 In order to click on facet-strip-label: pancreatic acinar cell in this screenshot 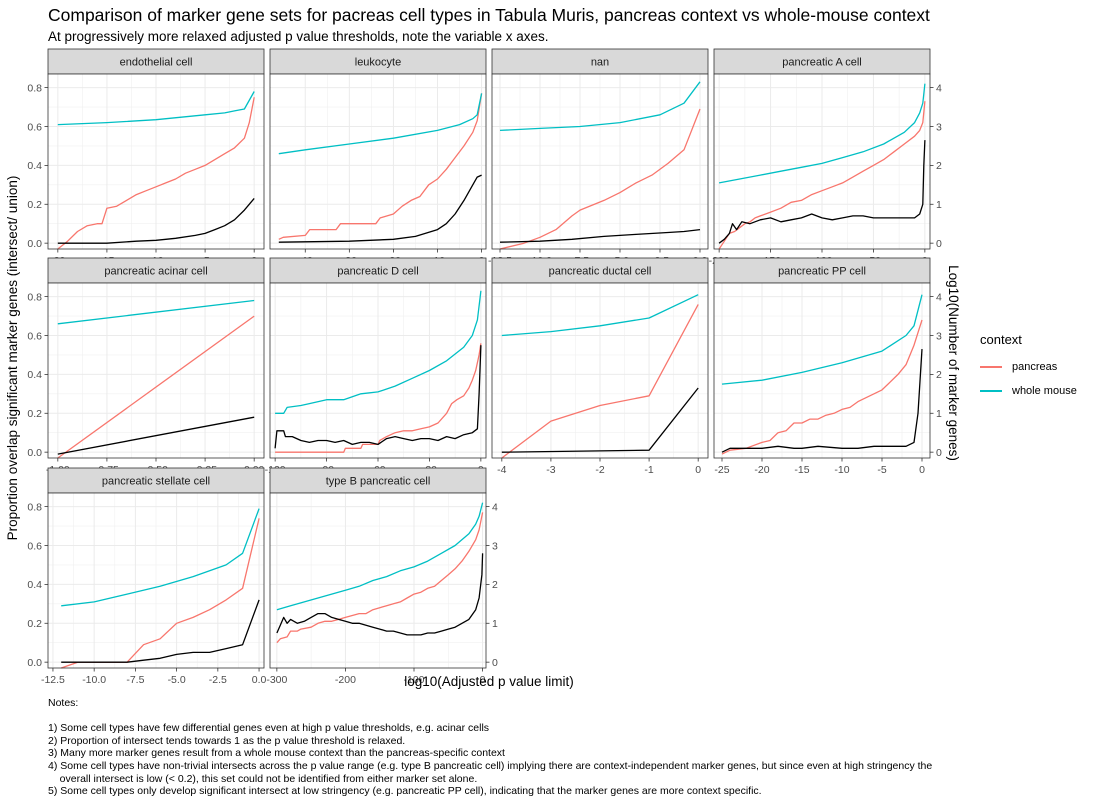, I will do `click(155, 272)`.